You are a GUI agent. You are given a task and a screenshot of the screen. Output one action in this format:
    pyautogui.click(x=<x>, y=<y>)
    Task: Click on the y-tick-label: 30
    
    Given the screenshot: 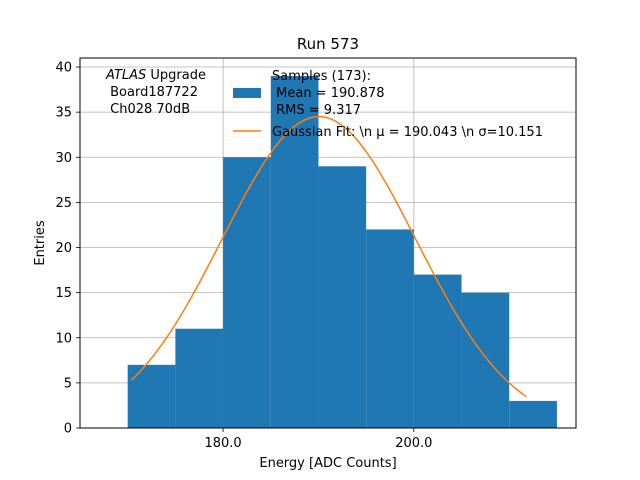 What is the action you would take?
    pyautogui.click(x=63, y=158)
    